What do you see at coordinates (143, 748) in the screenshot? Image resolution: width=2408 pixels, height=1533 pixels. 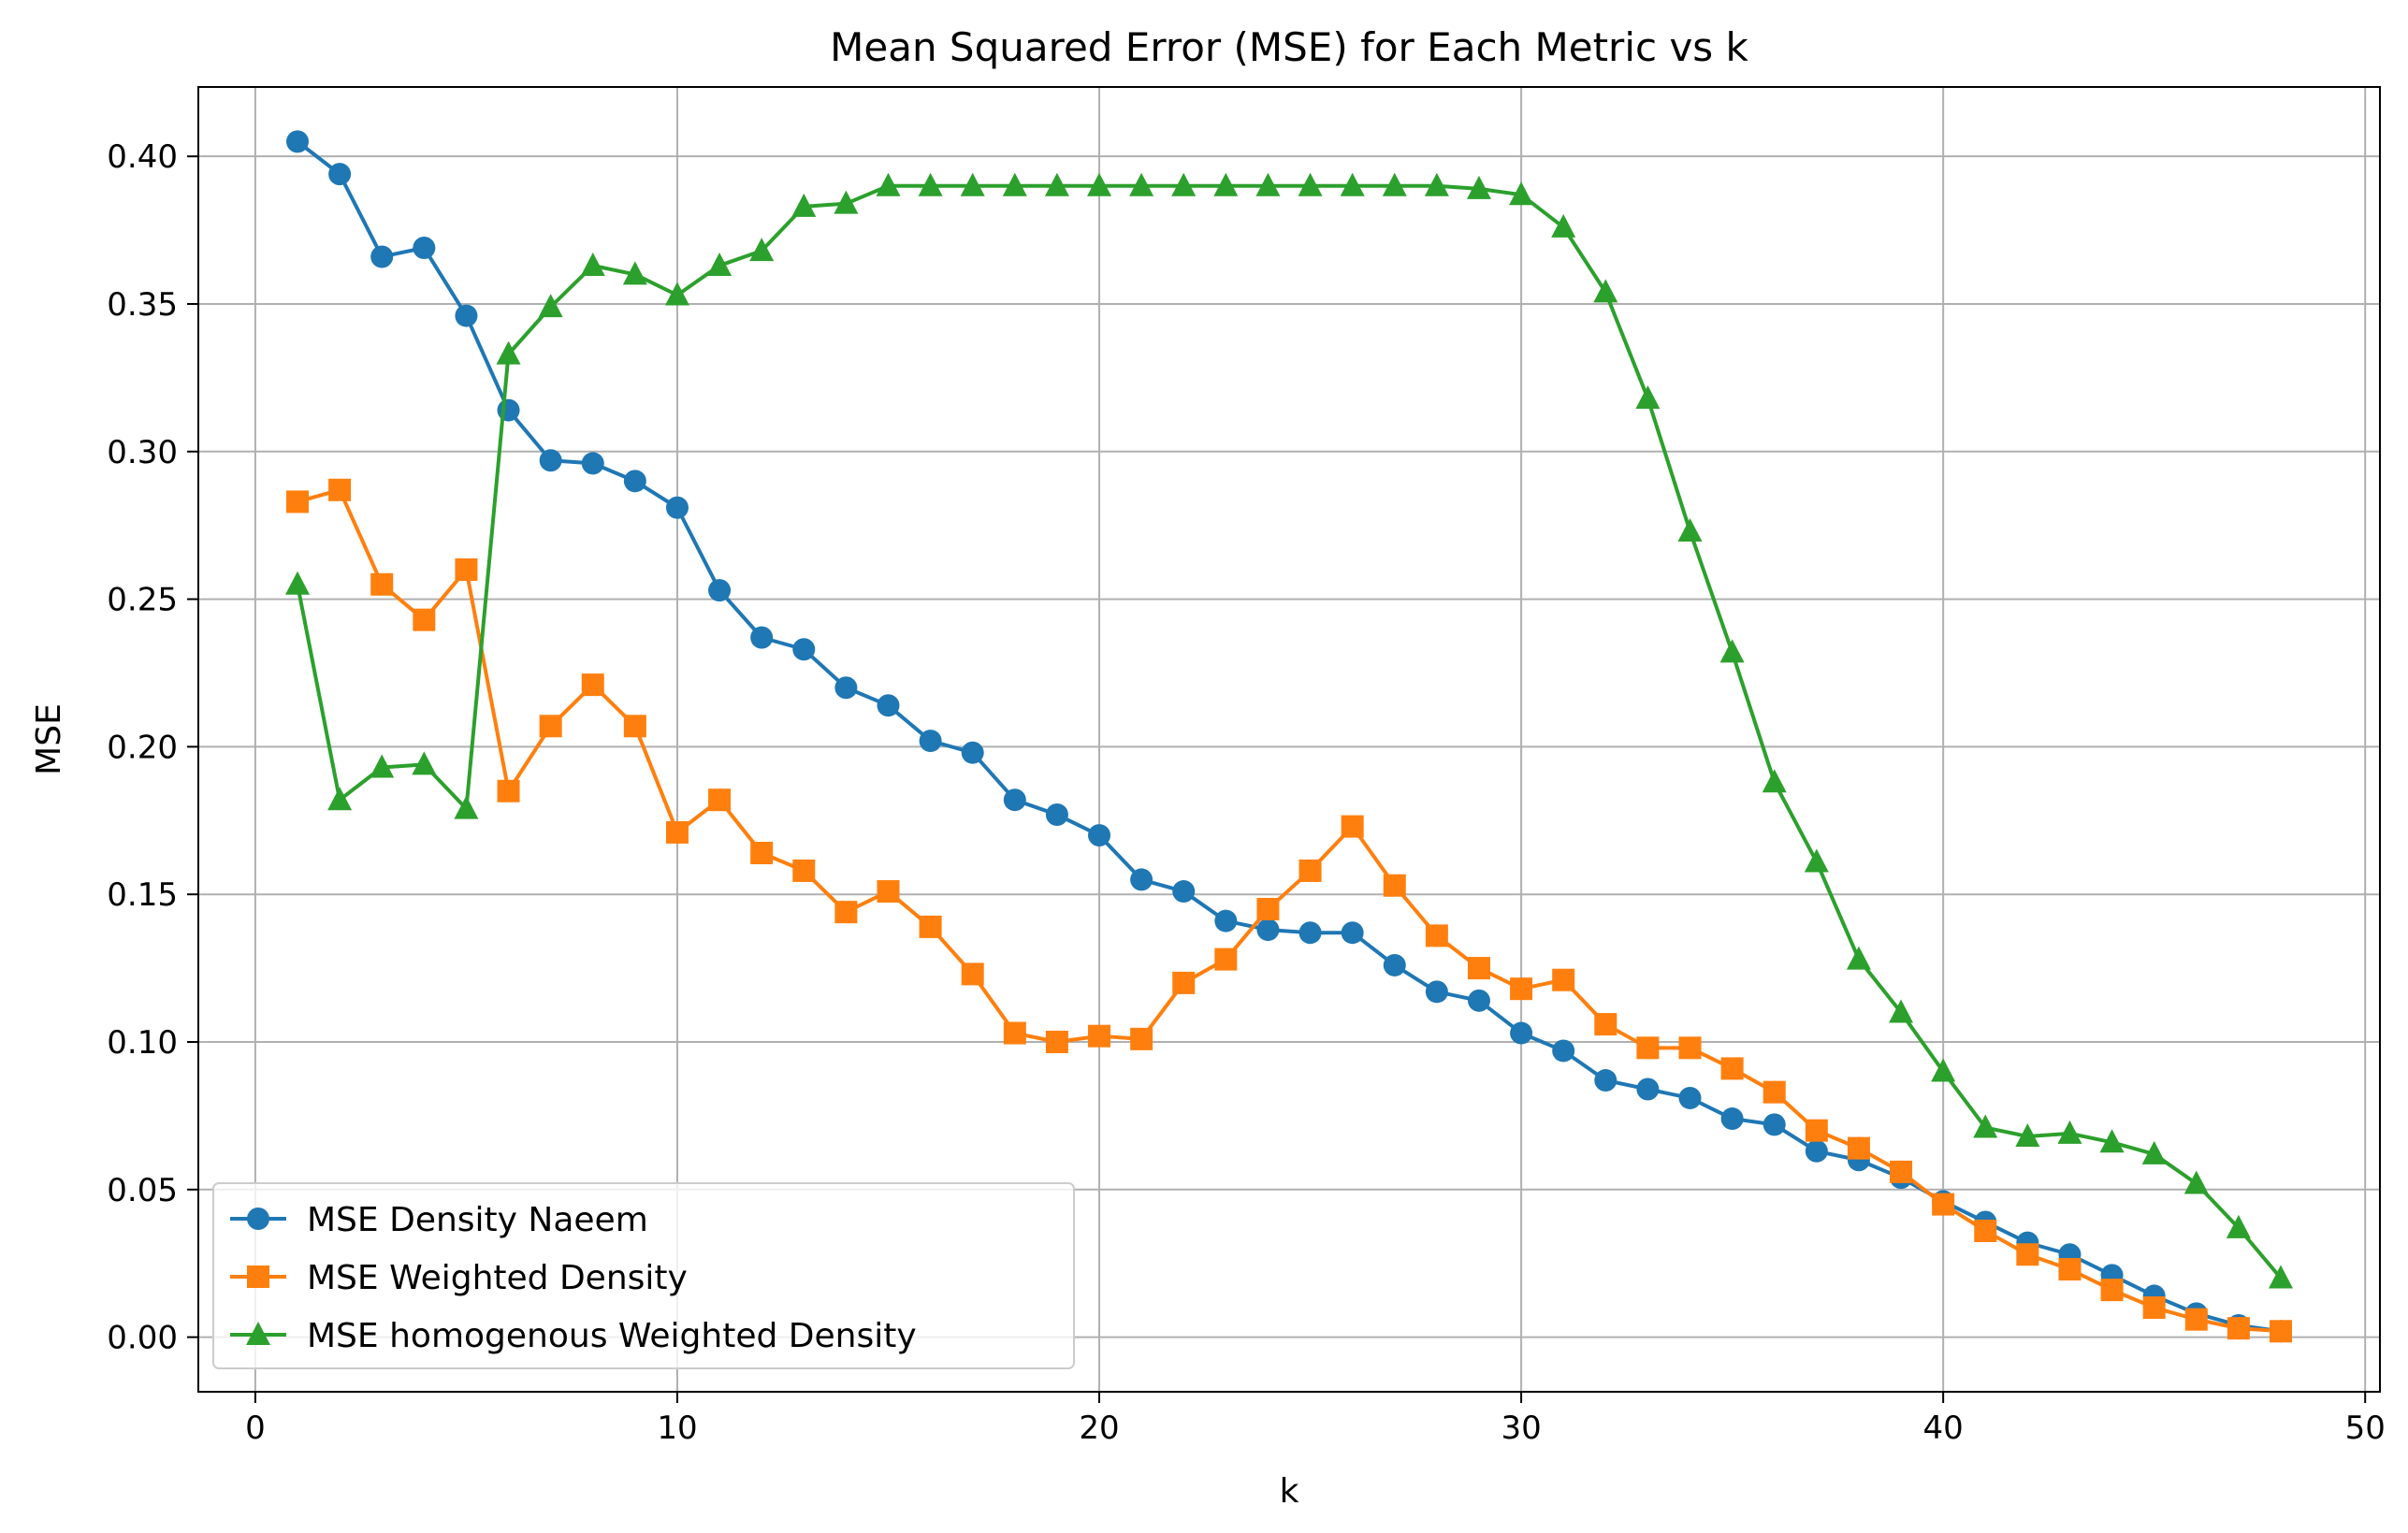 I see `y-tick-label: 0.20` at bounding box center [143, 748].